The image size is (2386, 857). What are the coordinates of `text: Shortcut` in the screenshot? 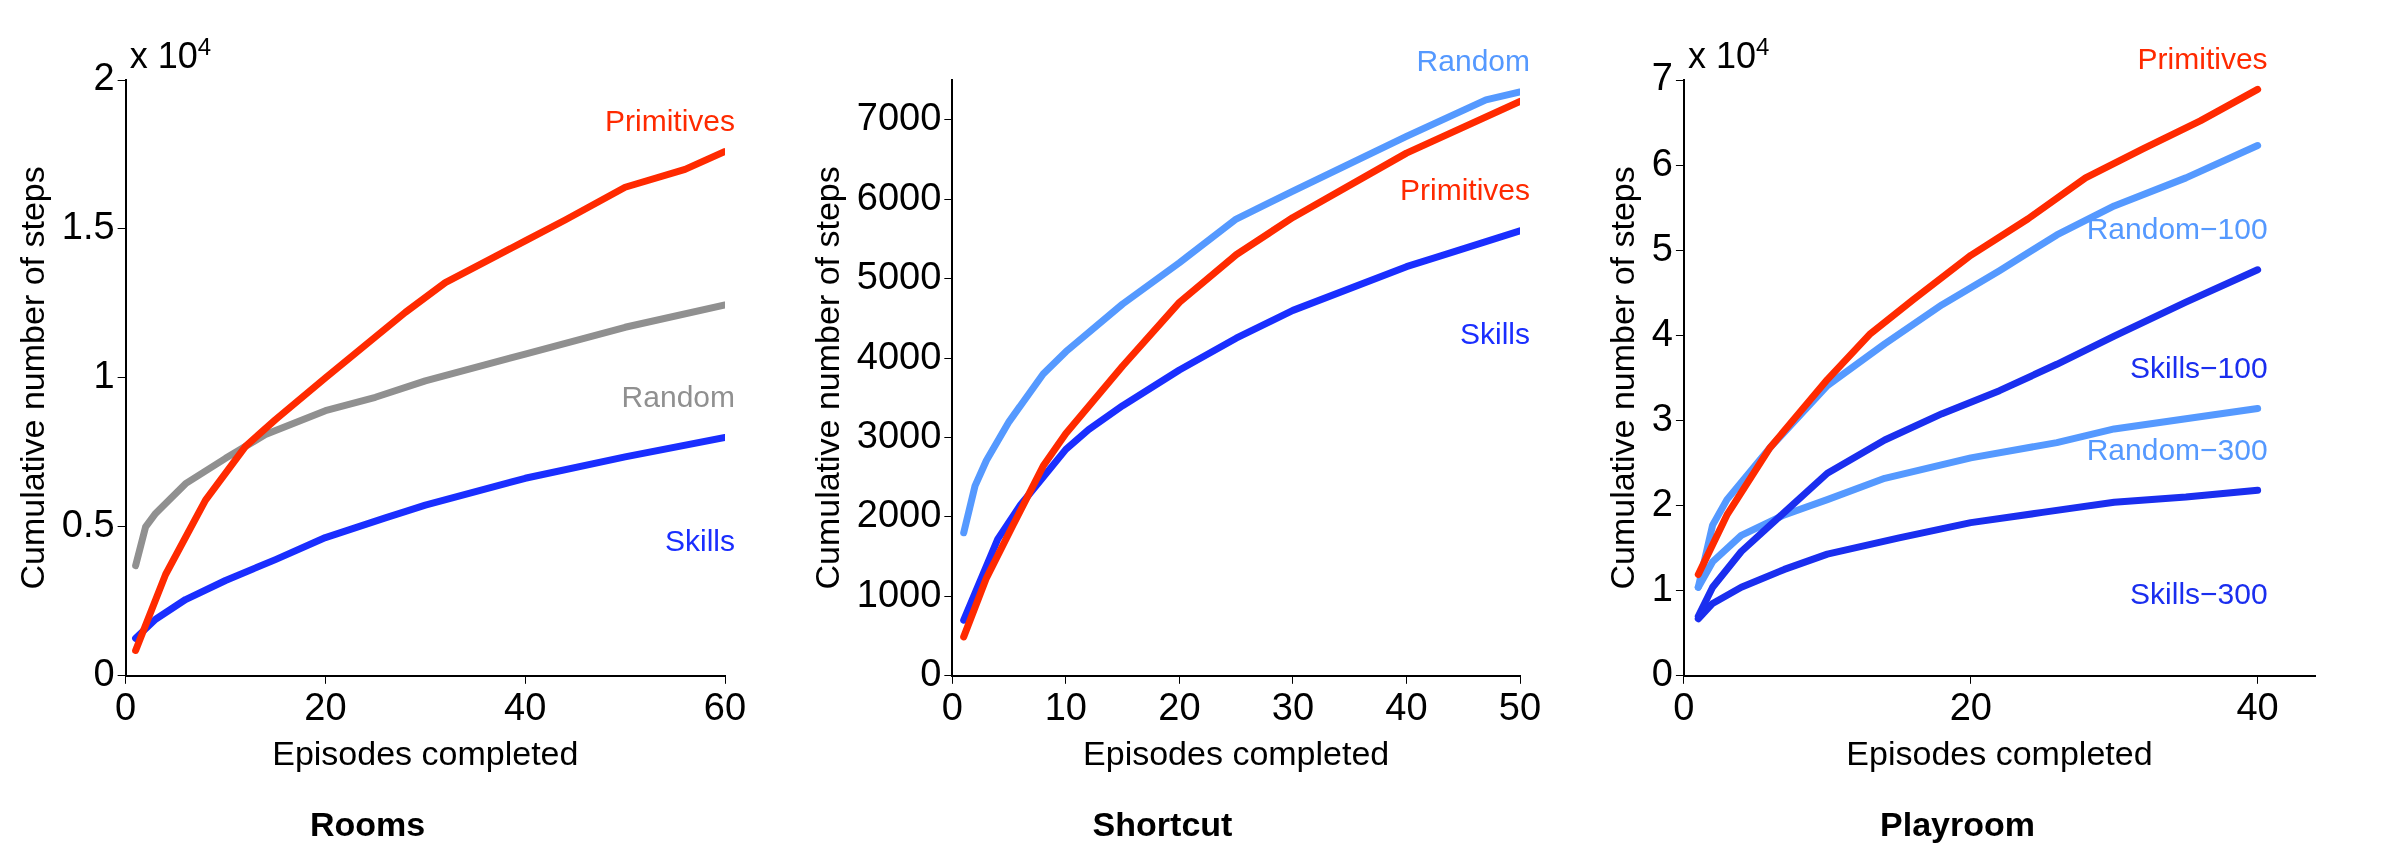 It's located at (1162, 823).